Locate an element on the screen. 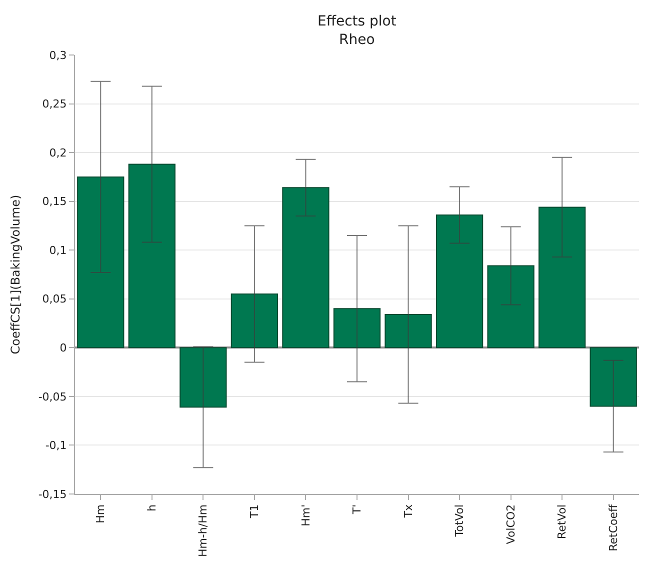  y-tick-label: 0,3 is located at coordinates (58, 55).